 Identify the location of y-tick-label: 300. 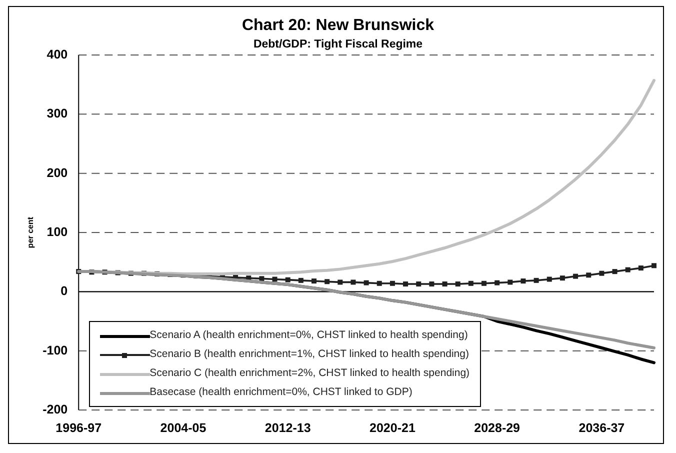
(57, 113).